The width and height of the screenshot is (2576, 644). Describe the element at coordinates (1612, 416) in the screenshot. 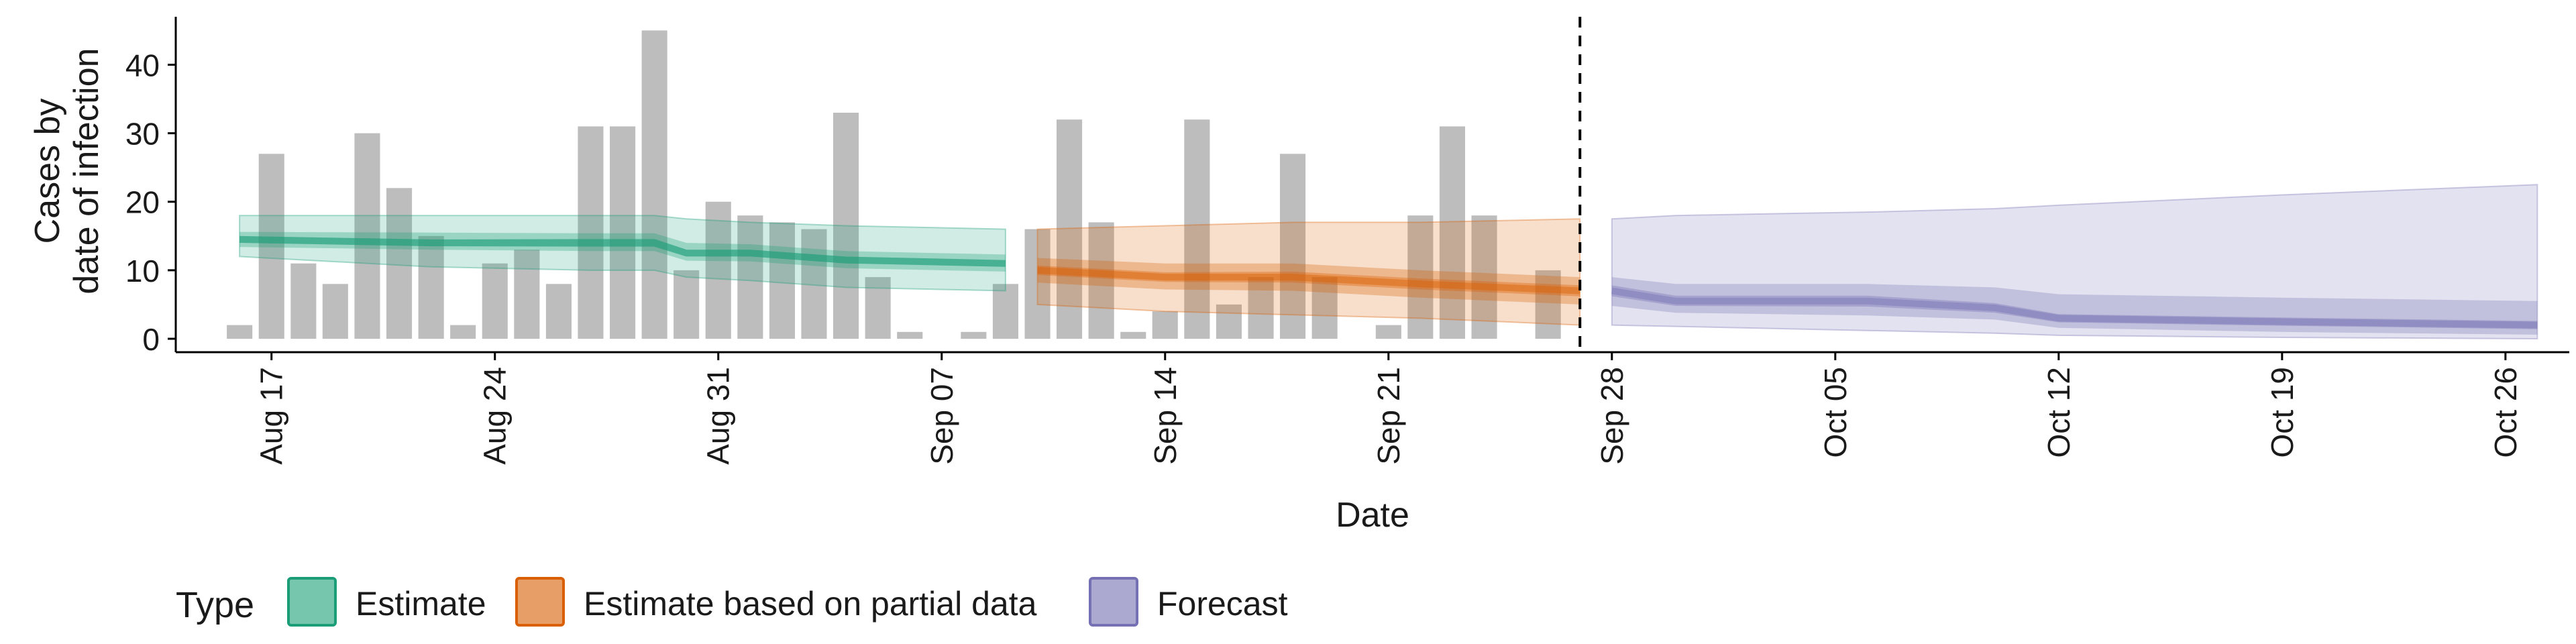

I see `x-tick-label: Sep 28` at that location.